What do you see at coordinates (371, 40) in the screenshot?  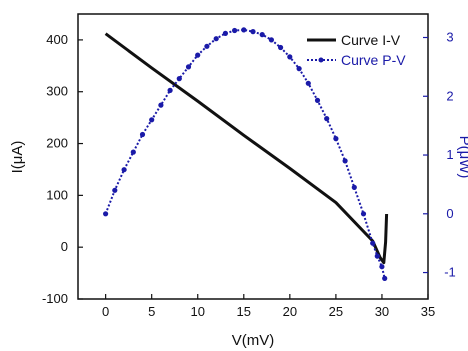 I see `legend-label-iv: Curve I-V` at bounding box center [371, 40].